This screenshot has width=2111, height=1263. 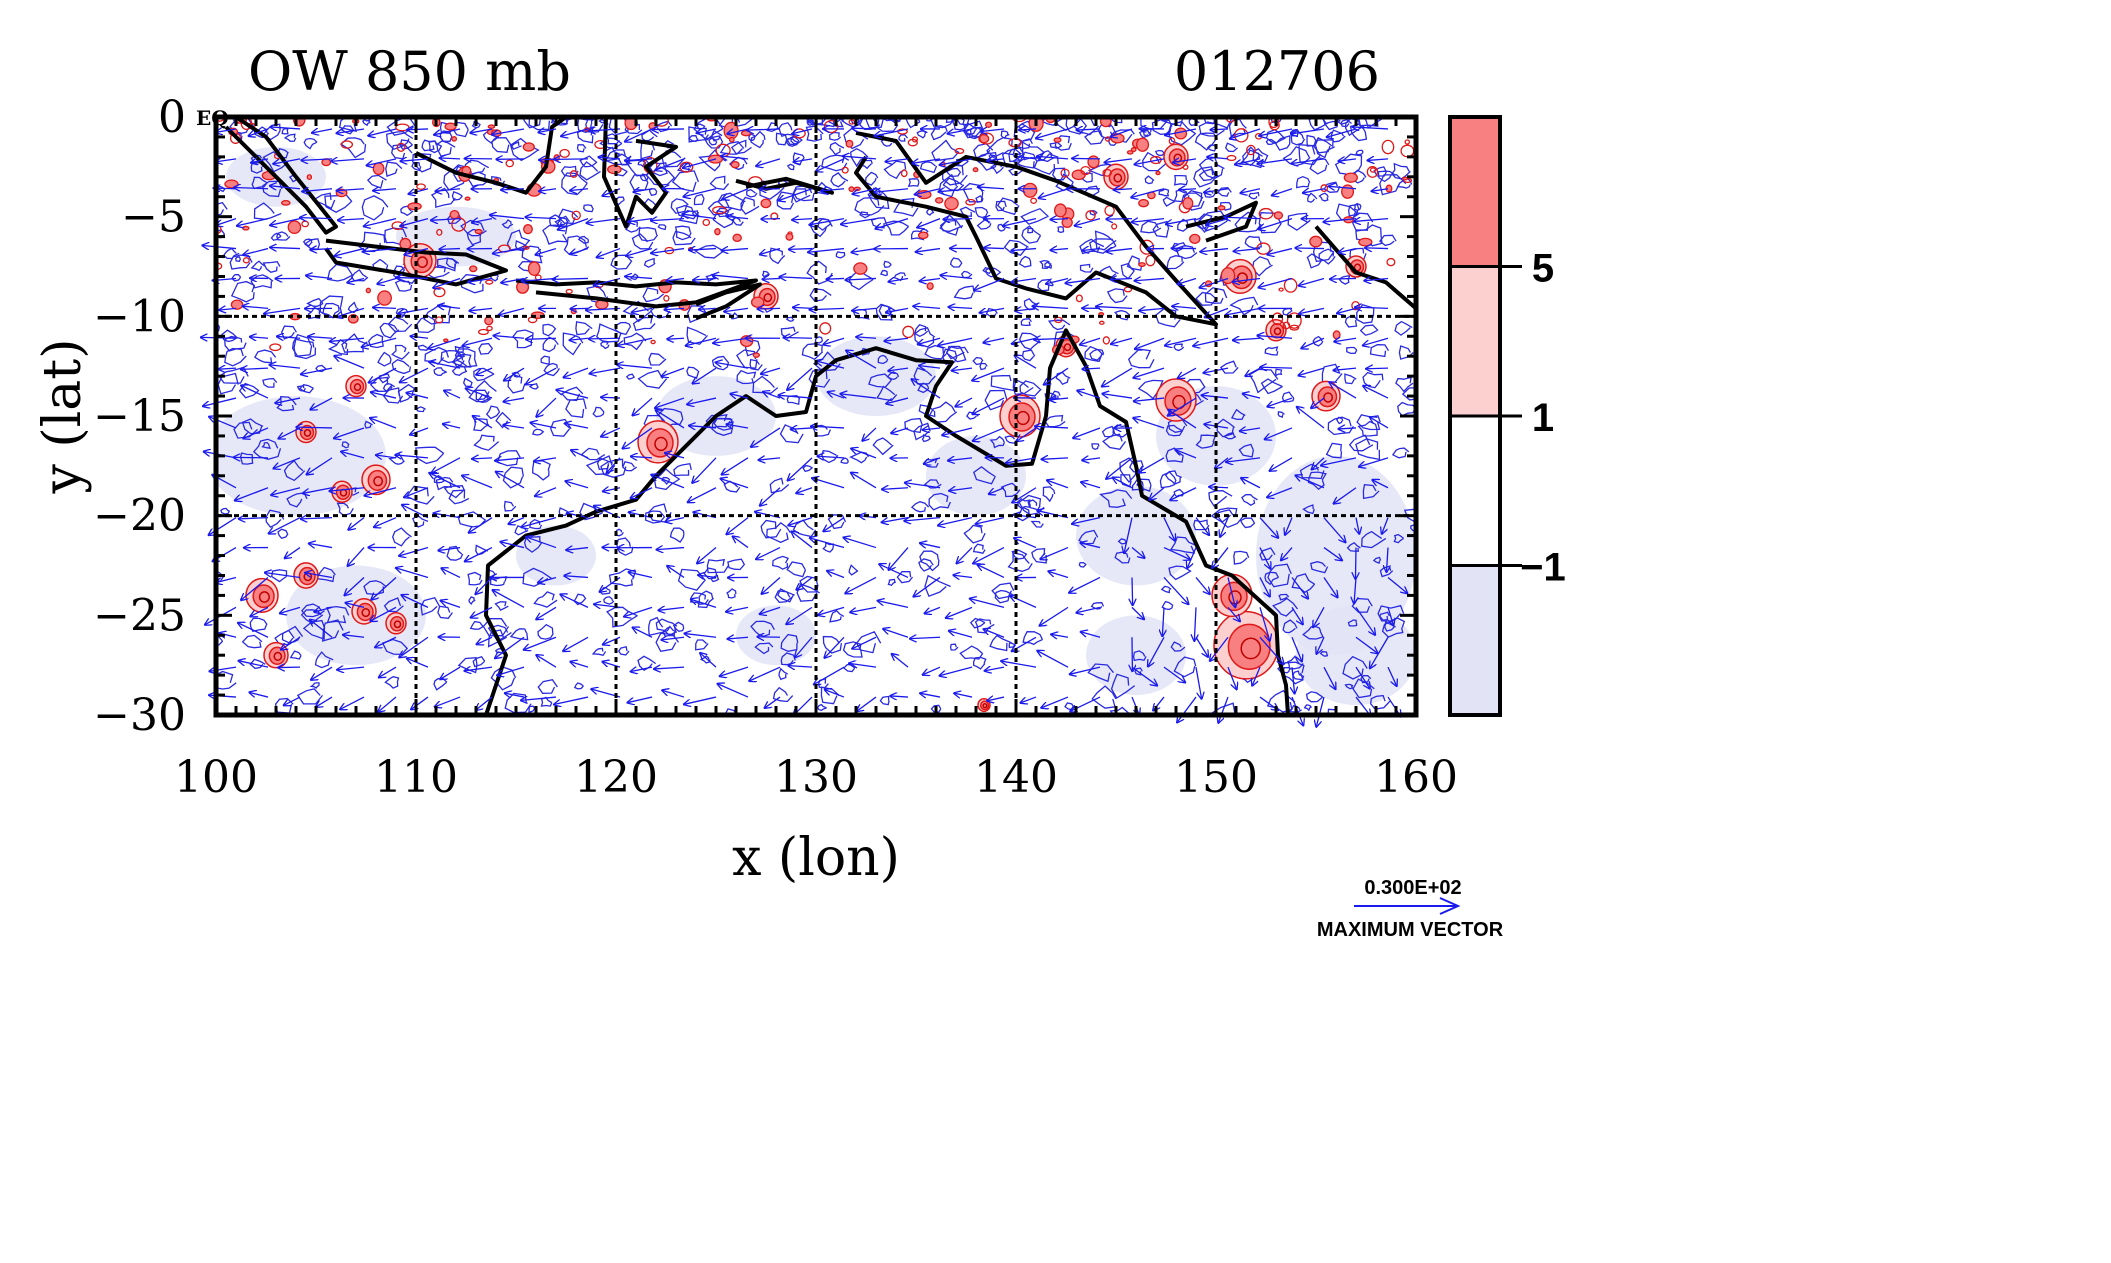 What do you see at coordinates (1067, 347) in the screenshot?
I see `positive-ow-contour` at bounding box center [1067, 347].